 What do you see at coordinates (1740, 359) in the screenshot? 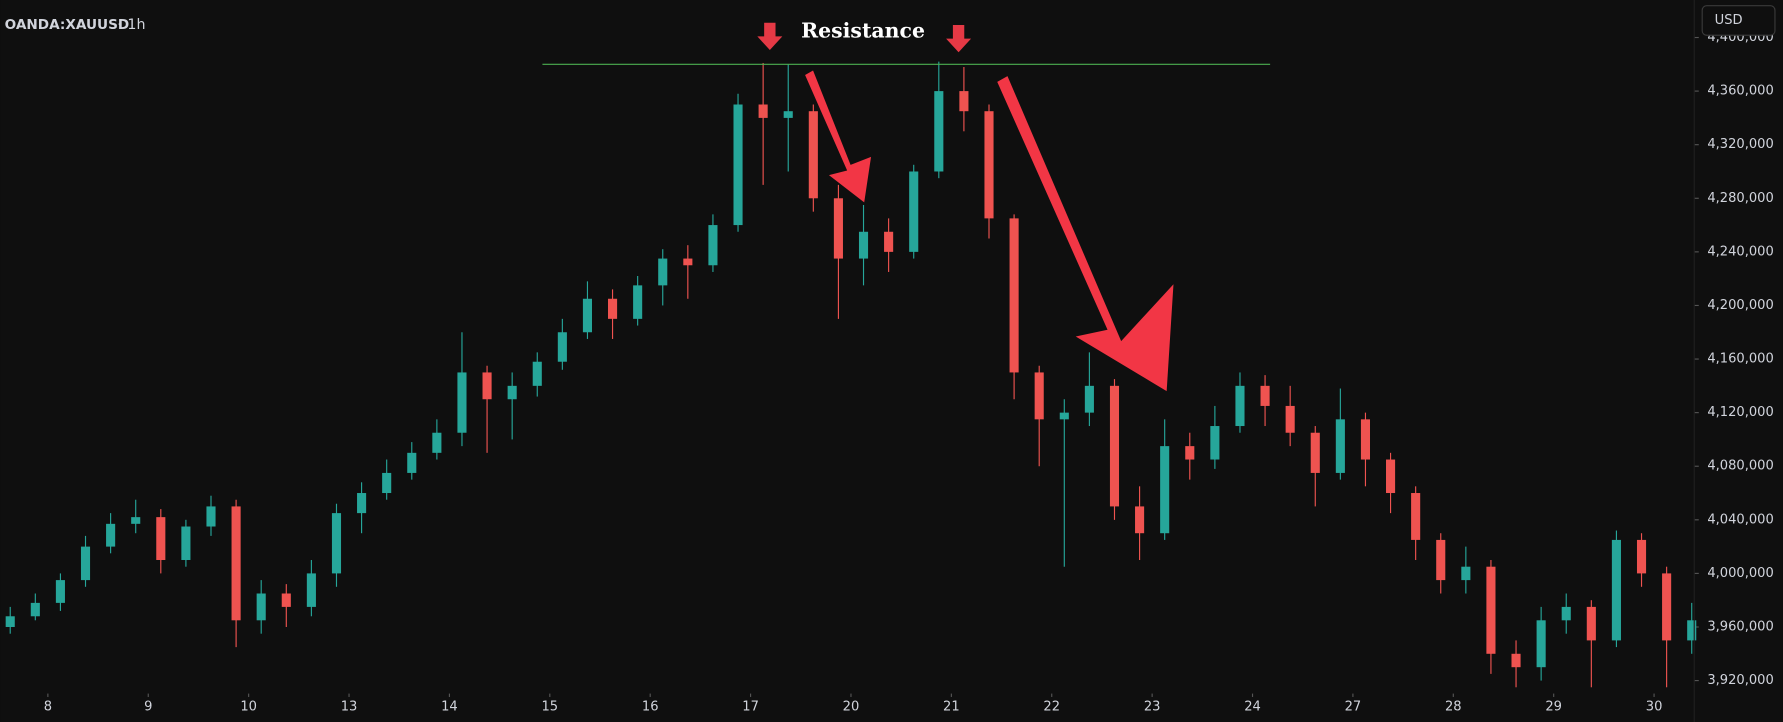
I see `y-tick-label: 4,160,000` at bounding box center [1740, 359].